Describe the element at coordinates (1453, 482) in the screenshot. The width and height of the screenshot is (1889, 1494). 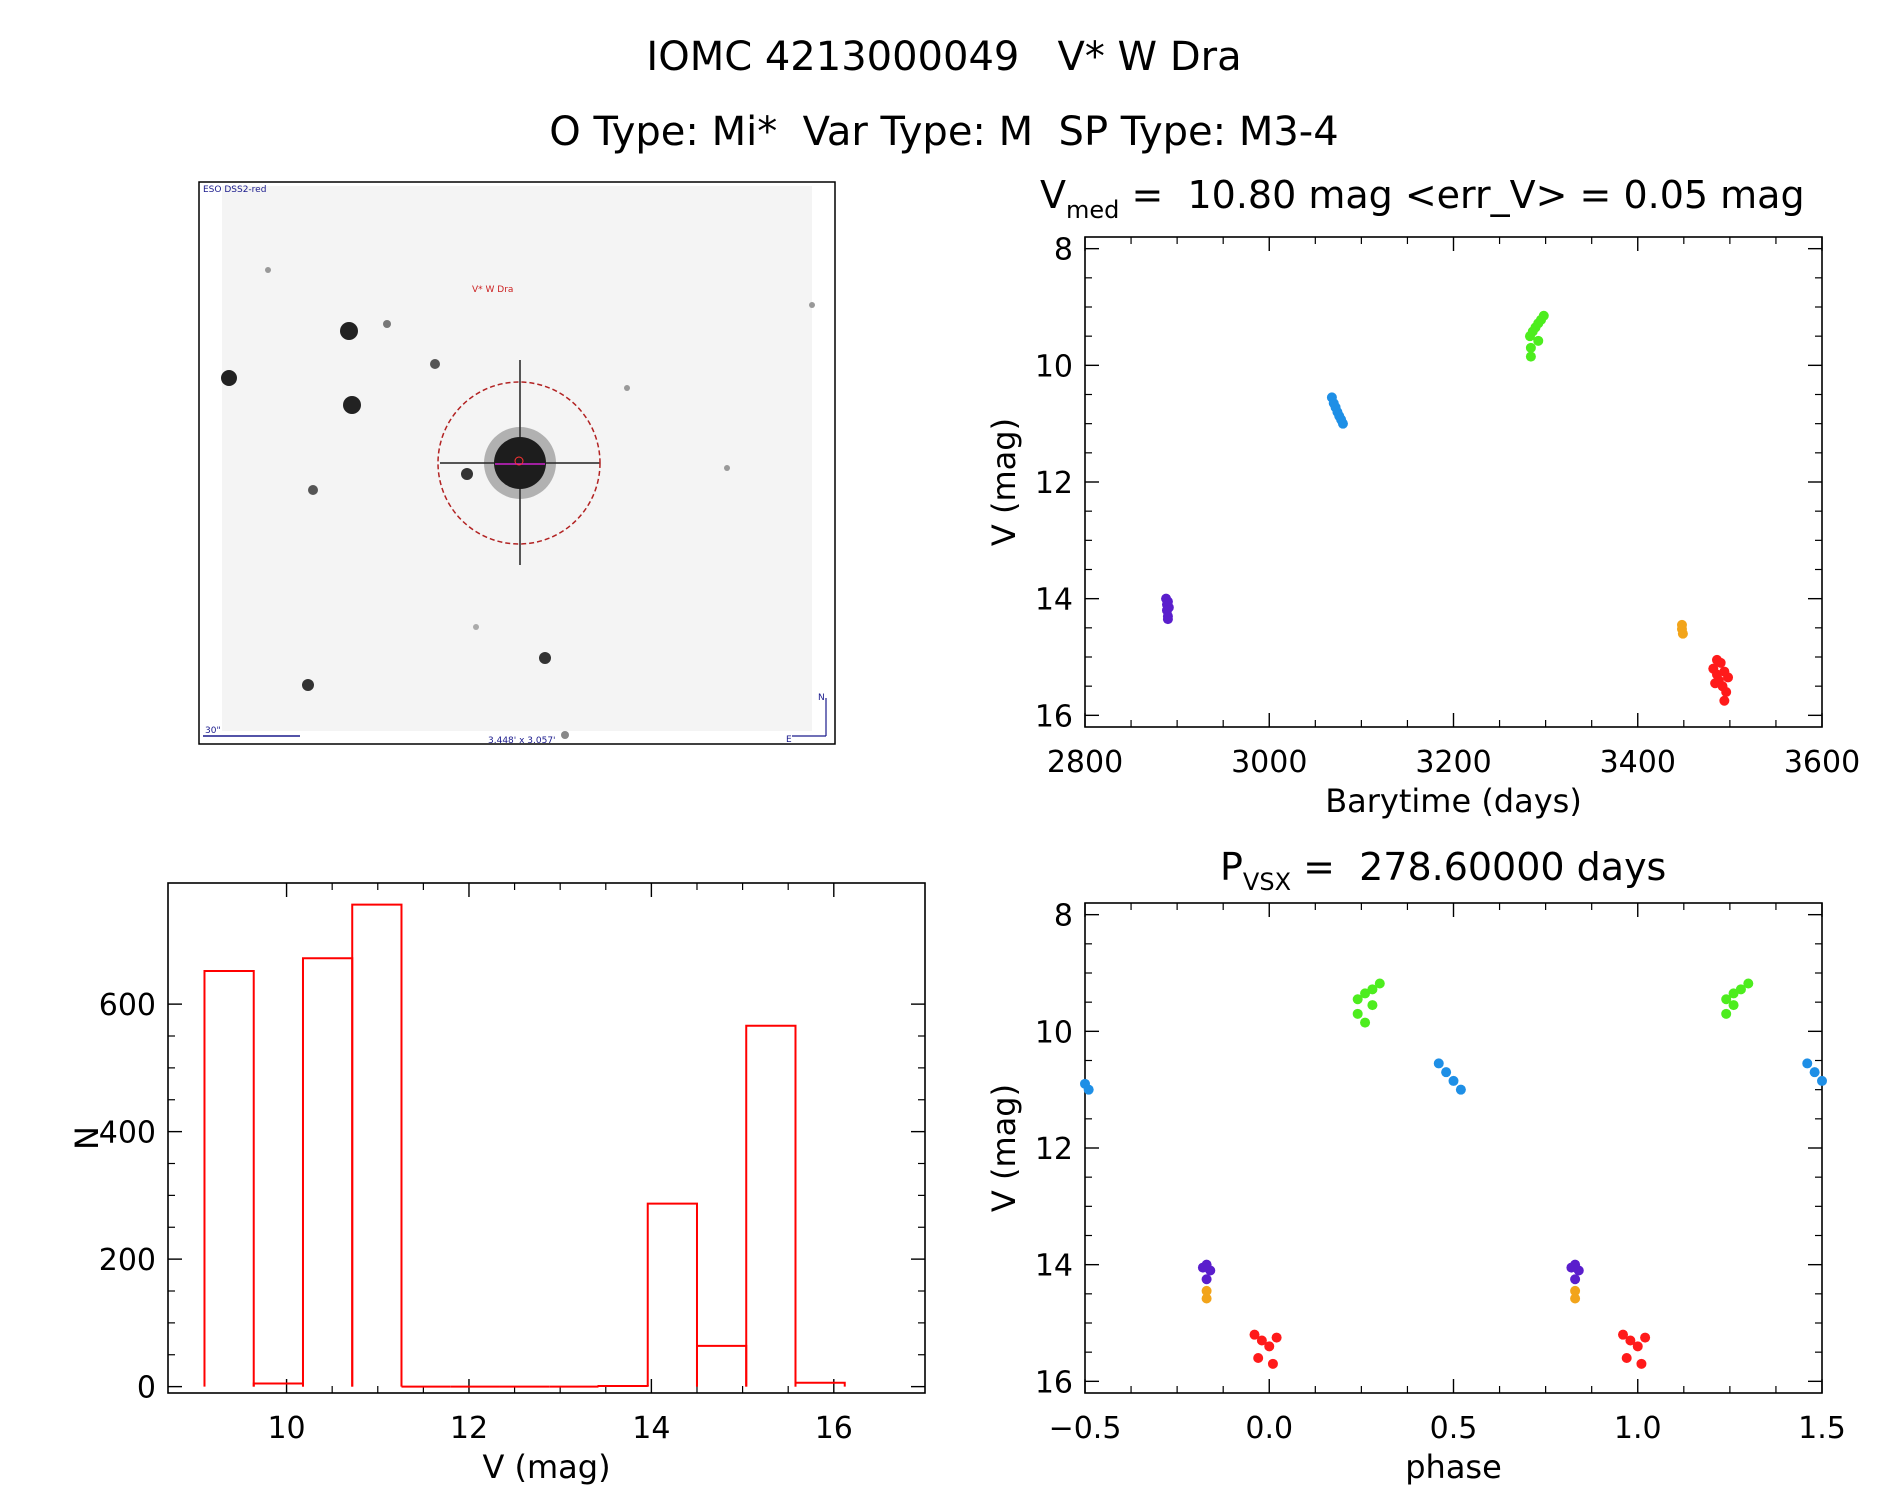
I see `light-curve-frame` at that location.